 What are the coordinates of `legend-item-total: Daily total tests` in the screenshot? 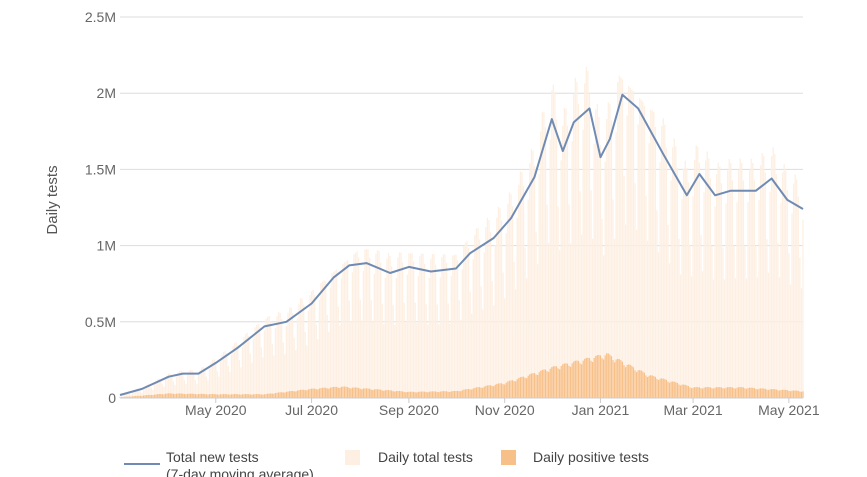 It's located at (409, 457).